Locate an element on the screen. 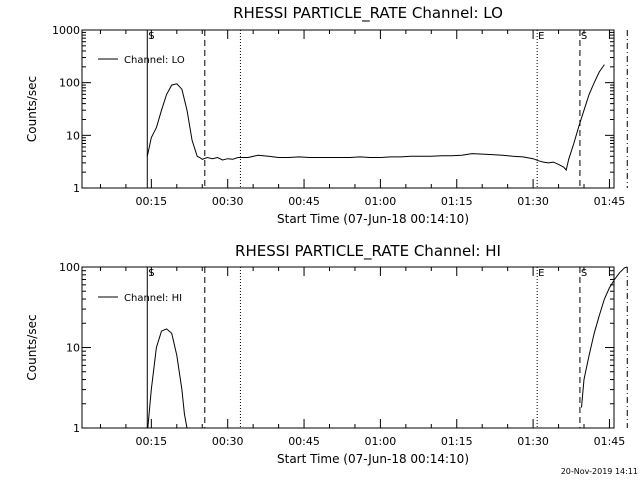 This screenshot has height=480, width=640. legend-label: Channel: HI is located at coordinates (153, 298).